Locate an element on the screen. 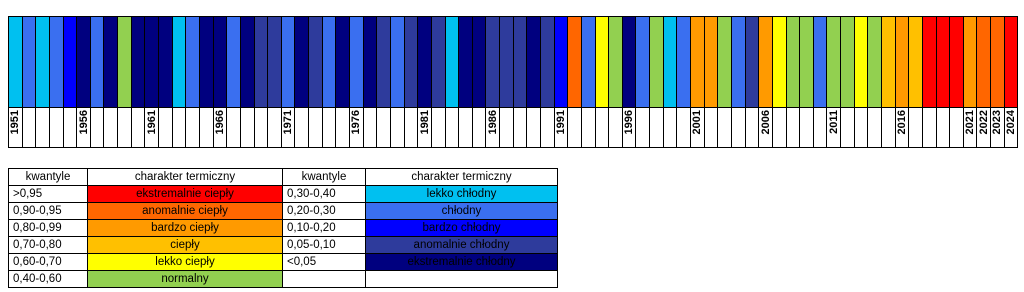 The width and height of the screenshot is (1024, 292). year-cell: 2023 is located at coordinates (998, 127).